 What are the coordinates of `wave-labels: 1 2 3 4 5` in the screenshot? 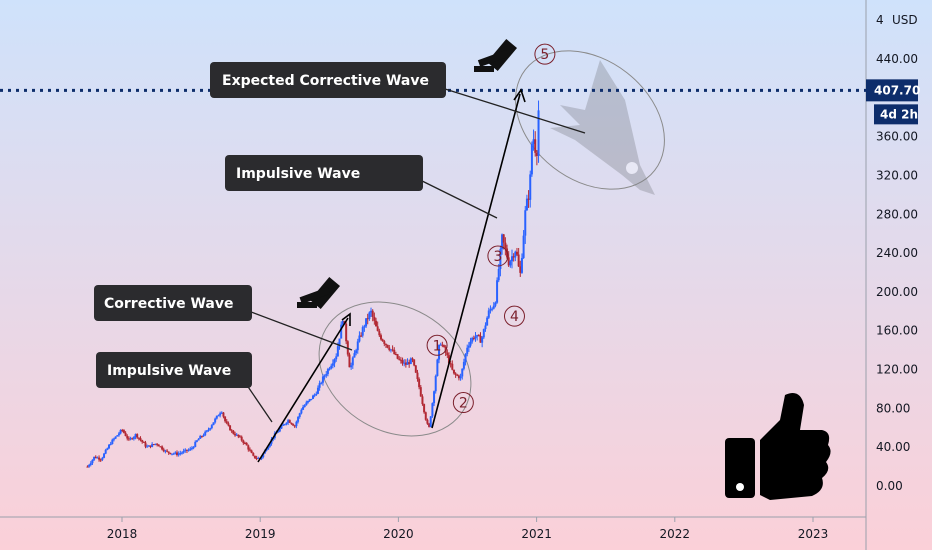 It's located at (491, 228).